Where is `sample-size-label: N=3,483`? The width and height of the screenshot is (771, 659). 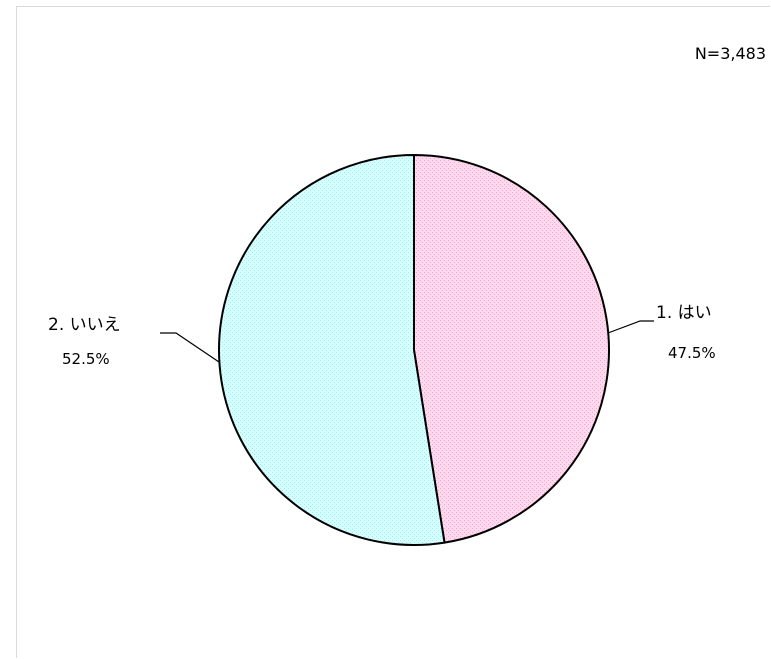
sample-size-label: N=3,483 is located at coordinates (730, 53).